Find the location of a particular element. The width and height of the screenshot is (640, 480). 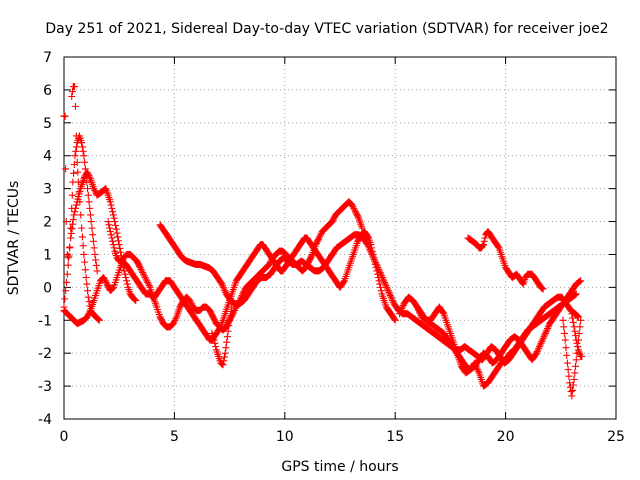

x-tick-label: 20 is located at coordinates (506, 437).